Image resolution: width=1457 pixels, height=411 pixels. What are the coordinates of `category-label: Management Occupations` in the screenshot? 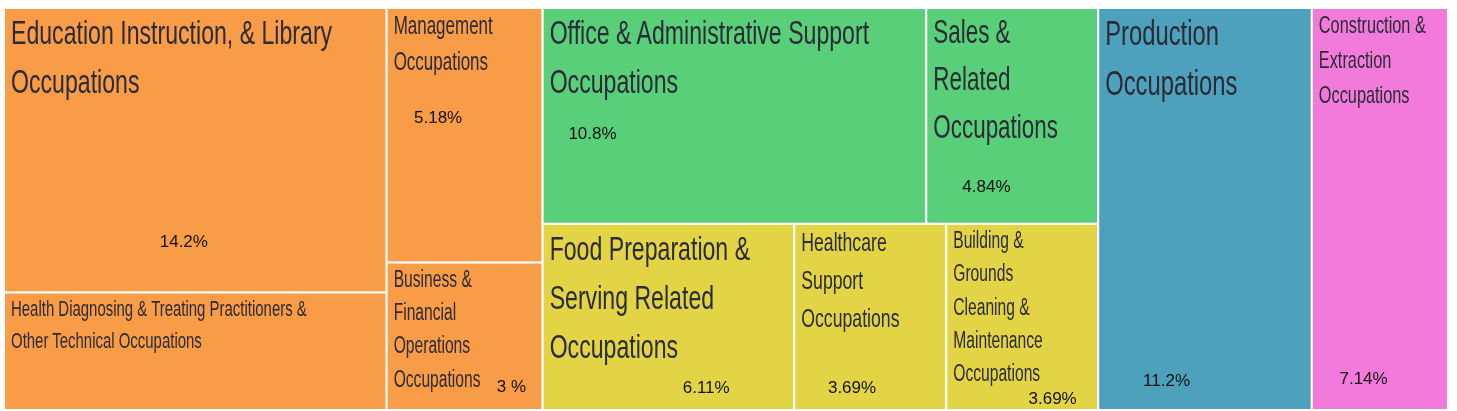 It's located at (443, 44).